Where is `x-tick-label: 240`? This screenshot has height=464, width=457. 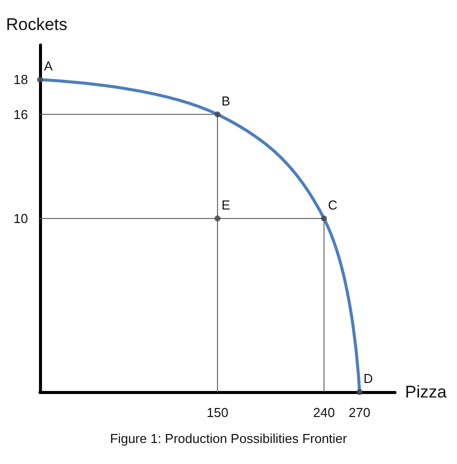
x-tick-label: 240 is located at coordinates (324, 412).